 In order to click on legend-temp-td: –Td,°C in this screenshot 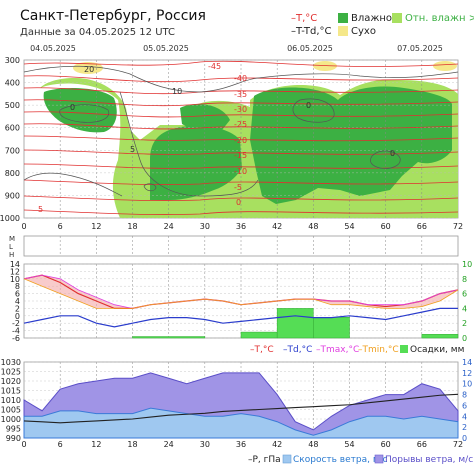, I will do `click(297, 350)`.